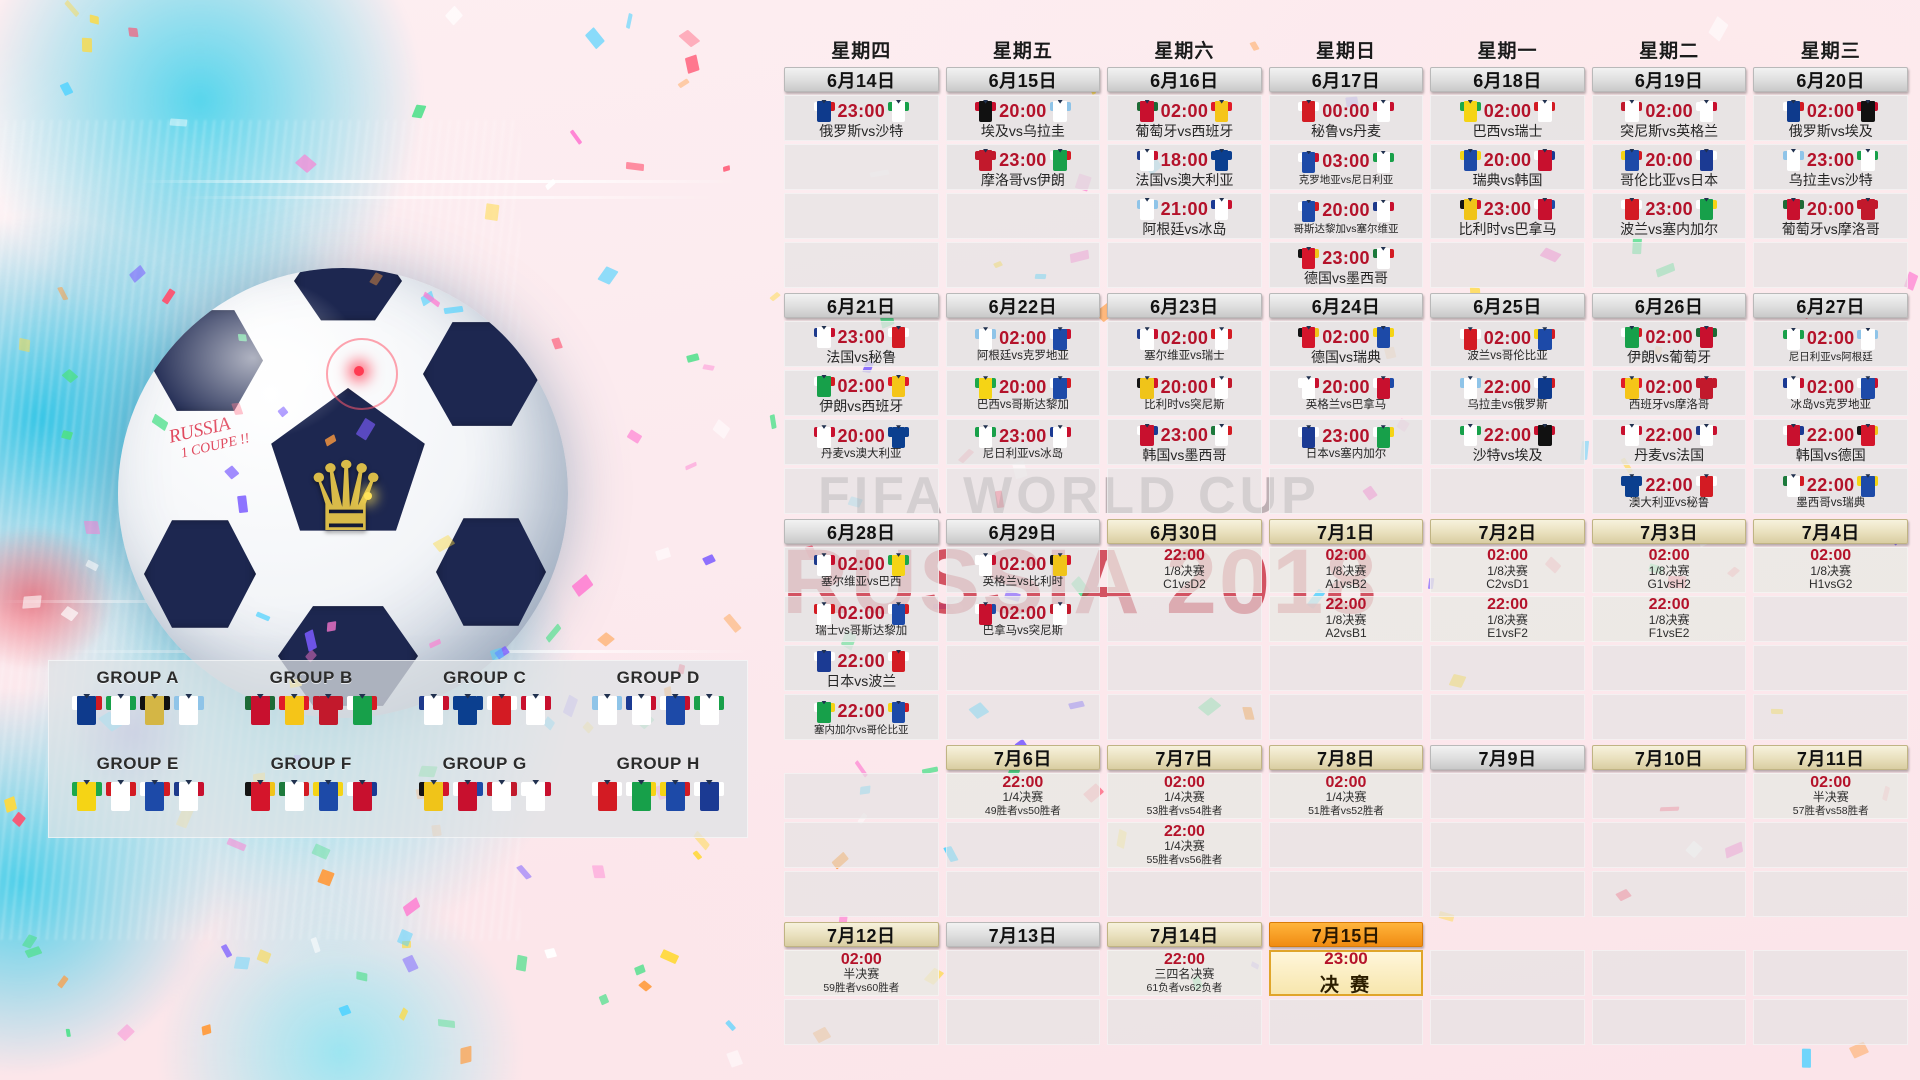 The width and height of the screenshot is (1920, 1080). I want to click on group-match-cell: 02:00 波兰vs哥伦比亚, so click(1507, 344).